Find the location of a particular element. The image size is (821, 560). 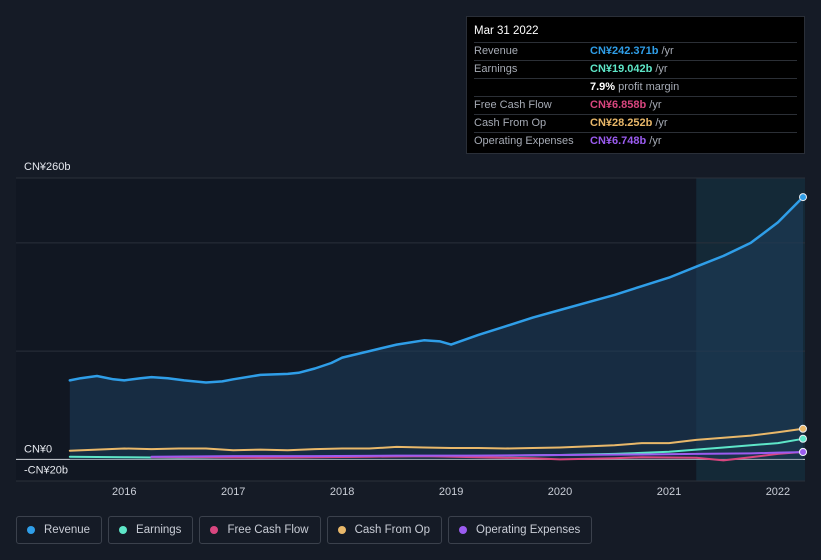

x-tick-label: 2016 is located at coordinates (124, 492).